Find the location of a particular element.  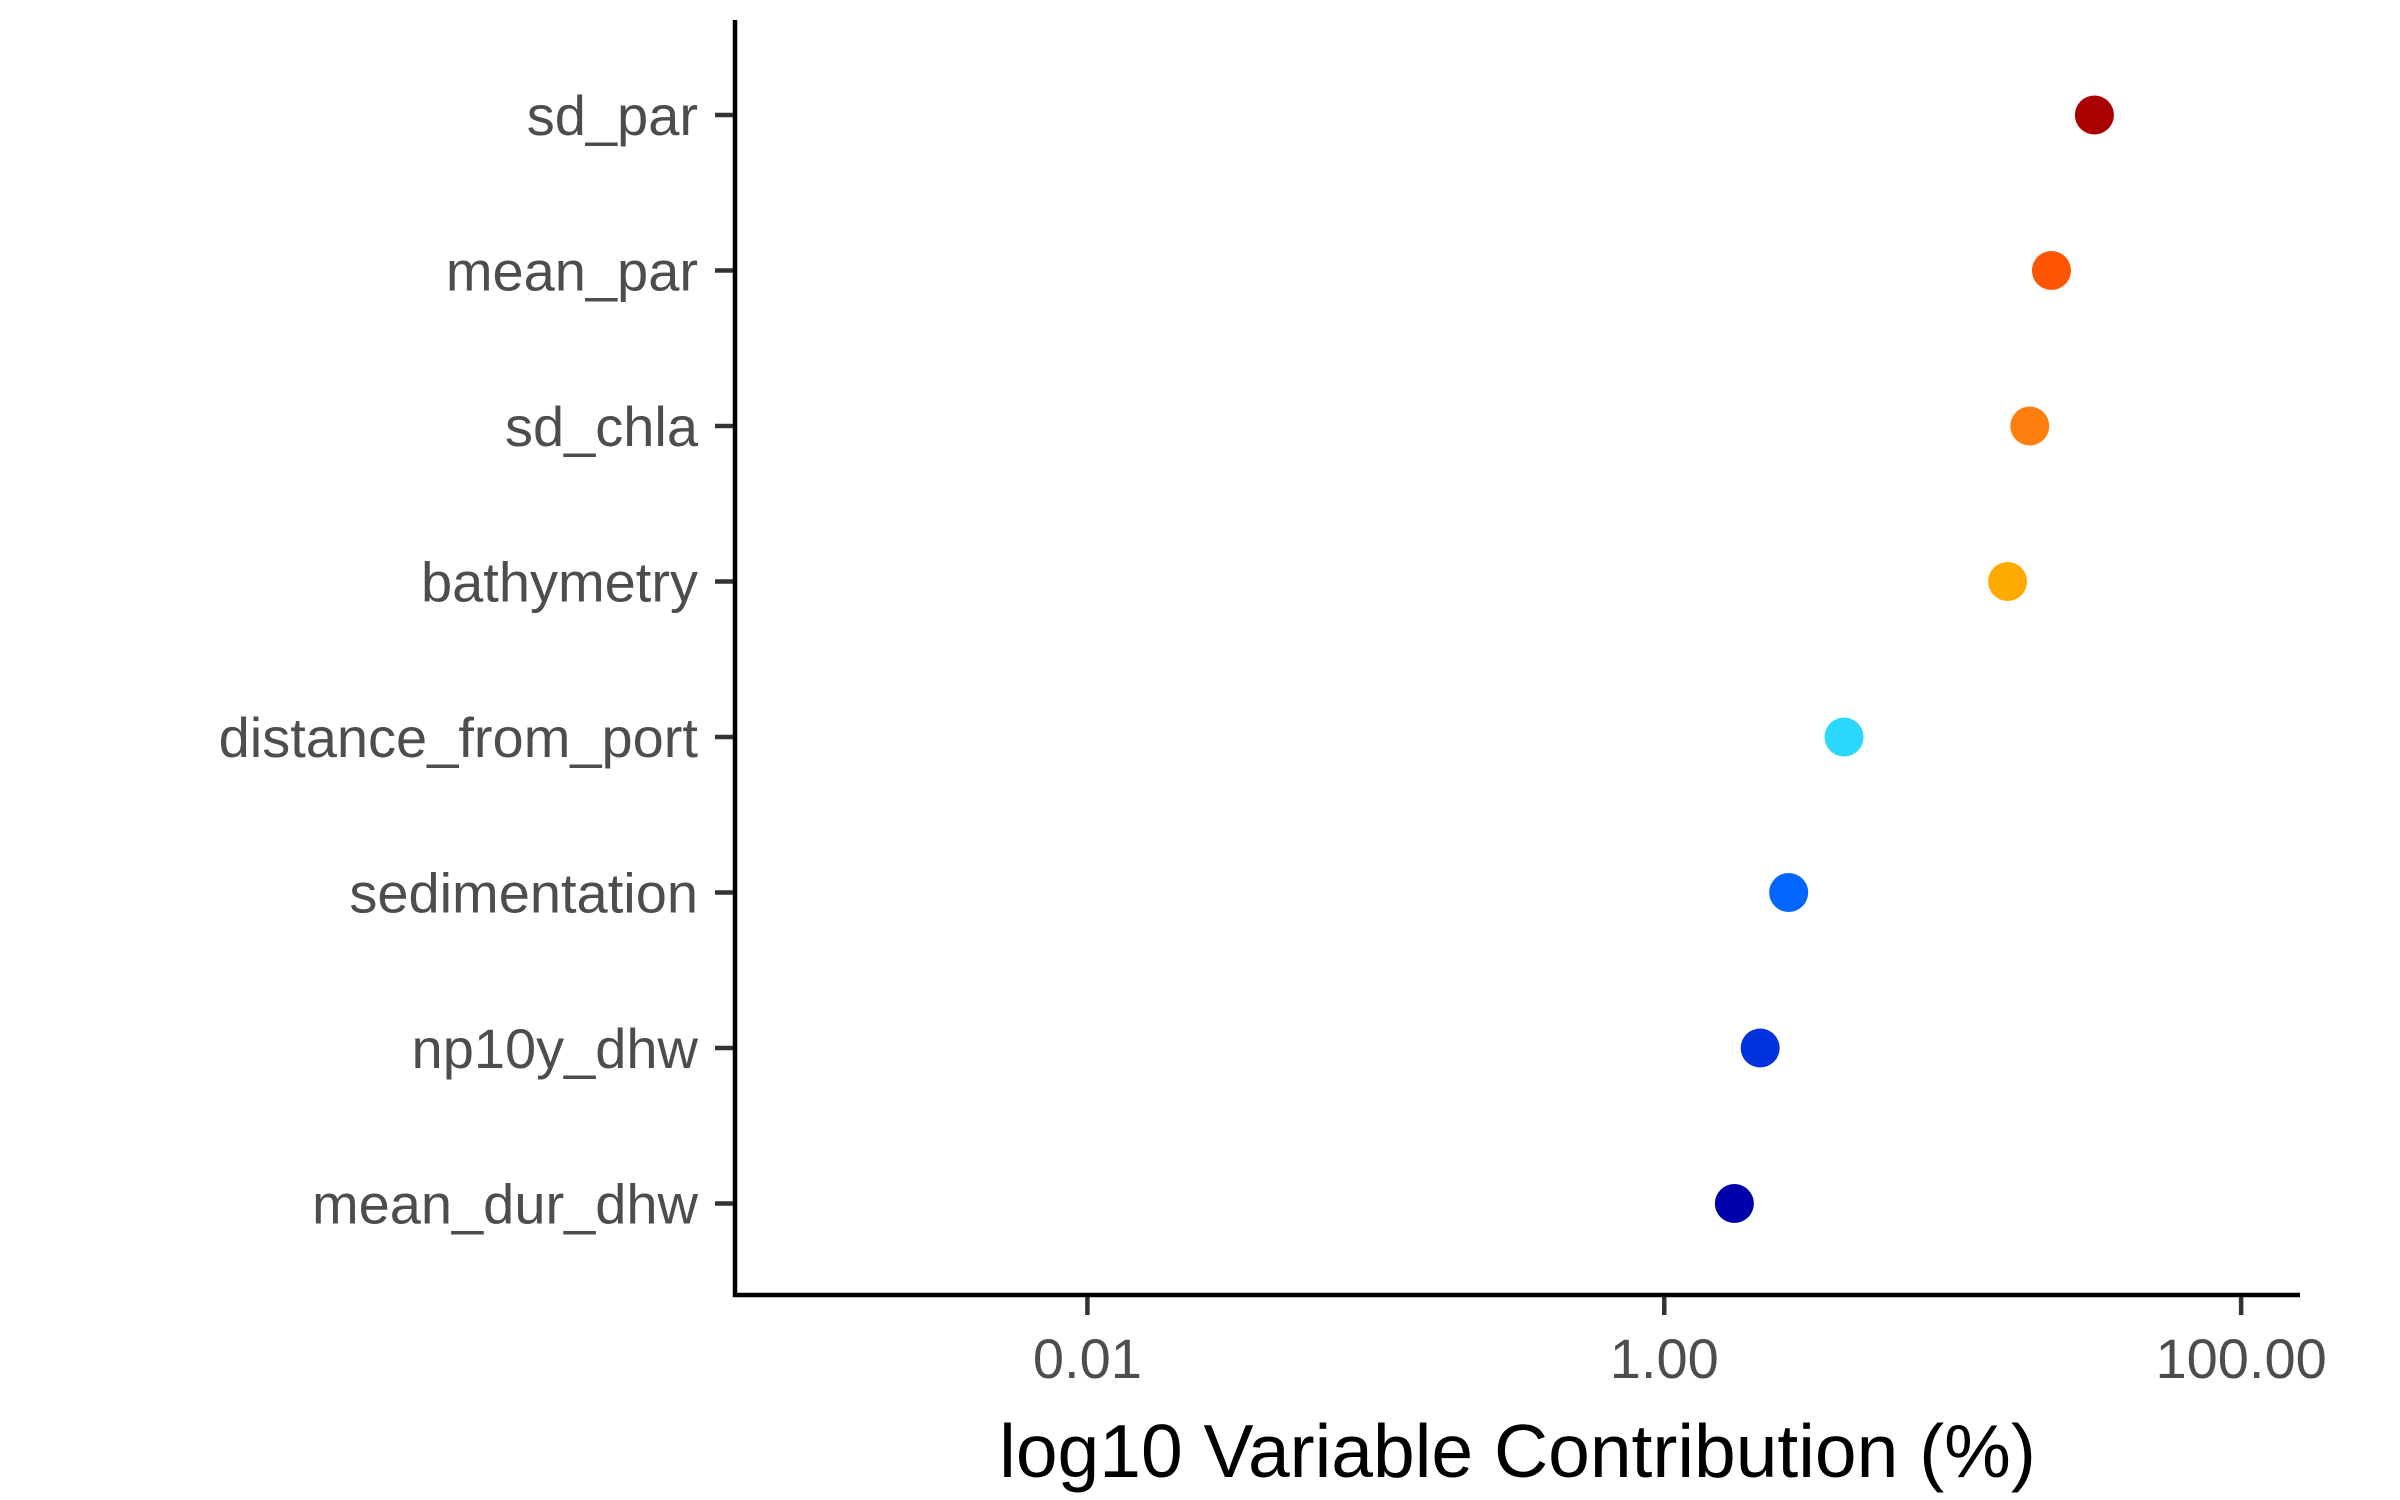

x-tick-label: 1.00 is located at coordinates (1664, 1358).